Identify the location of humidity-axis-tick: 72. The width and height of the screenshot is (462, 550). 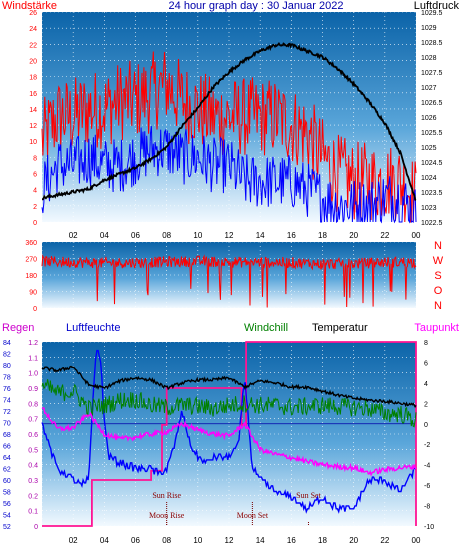
(7, 412).